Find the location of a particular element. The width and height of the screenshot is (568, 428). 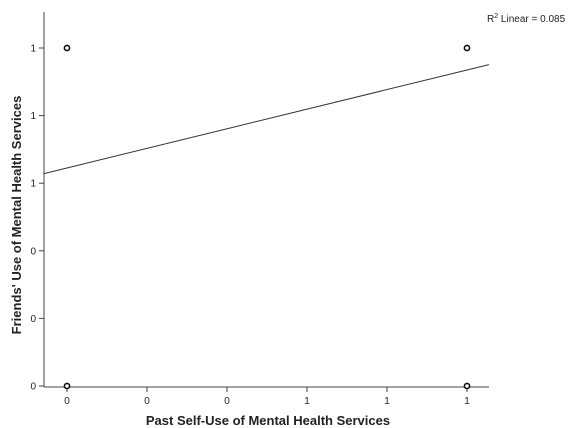

r2-legend-superscript: 2 is located at coordinates (496, 16).